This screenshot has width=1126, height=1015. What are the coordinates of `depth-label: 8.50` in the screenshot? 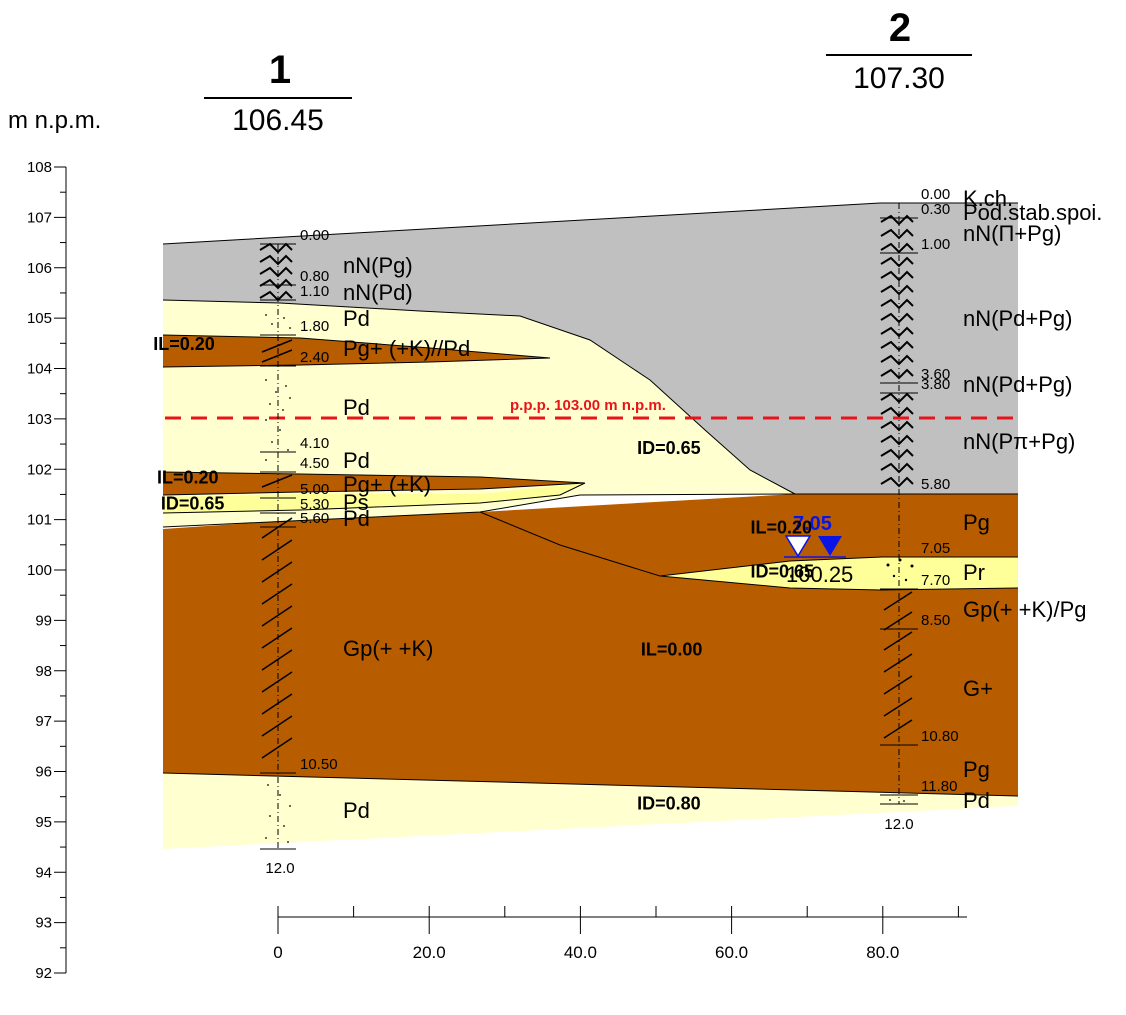 It's located at (935, 620).